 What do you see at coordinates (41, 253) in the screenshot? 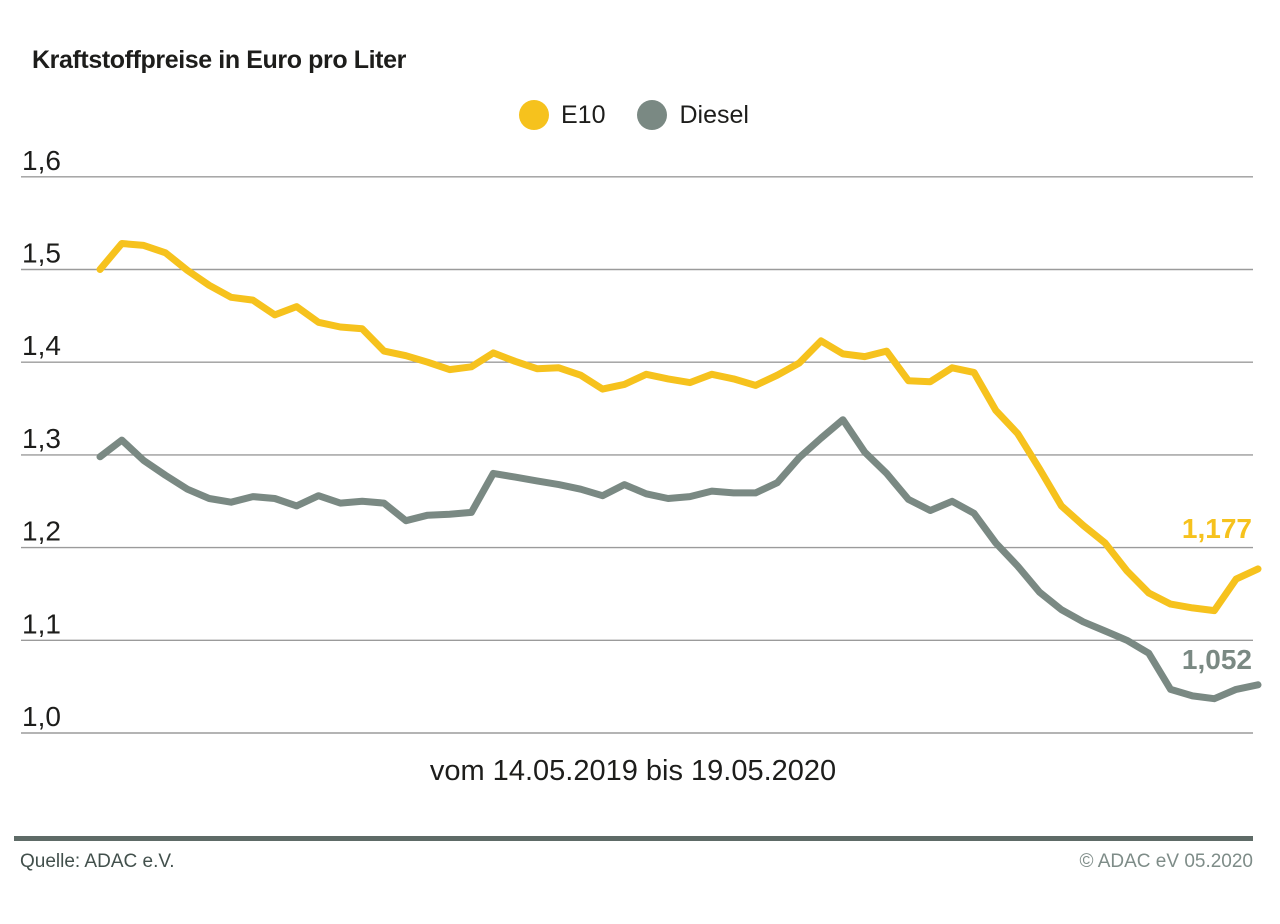
I see `y-tick-label: 1,5` at bounding box center [41, 253].